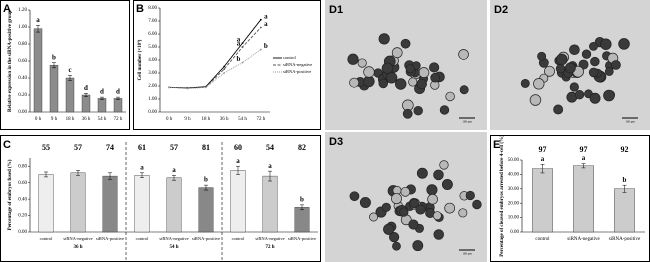  What do you see at coordinates (152, 73) in the screenshot?
I see `y-tick-label: 3.00` at bounding box center [152, 73].